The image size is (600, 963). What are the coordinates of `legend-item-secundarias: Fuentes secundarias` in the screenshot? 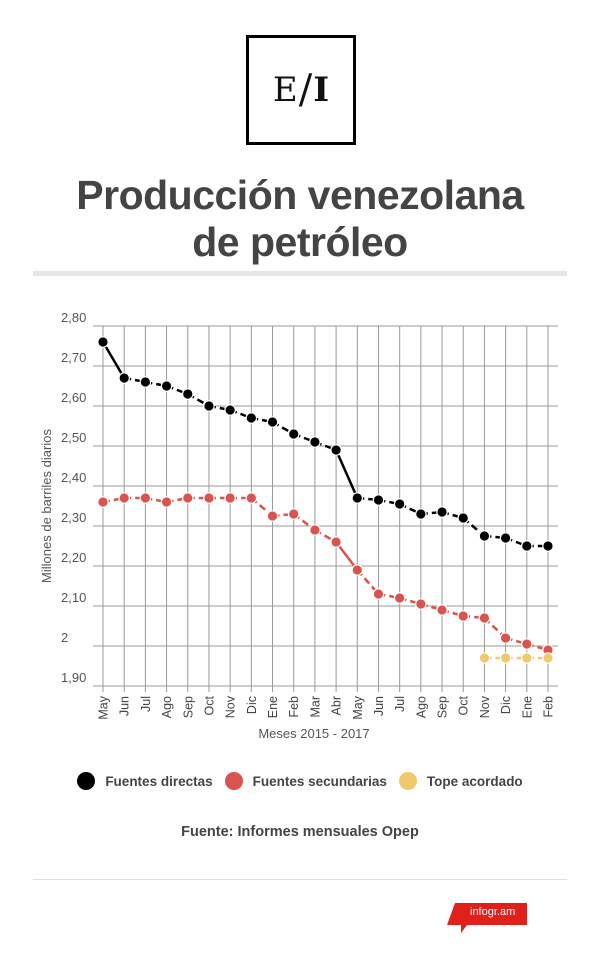 It's located at (305, 781).